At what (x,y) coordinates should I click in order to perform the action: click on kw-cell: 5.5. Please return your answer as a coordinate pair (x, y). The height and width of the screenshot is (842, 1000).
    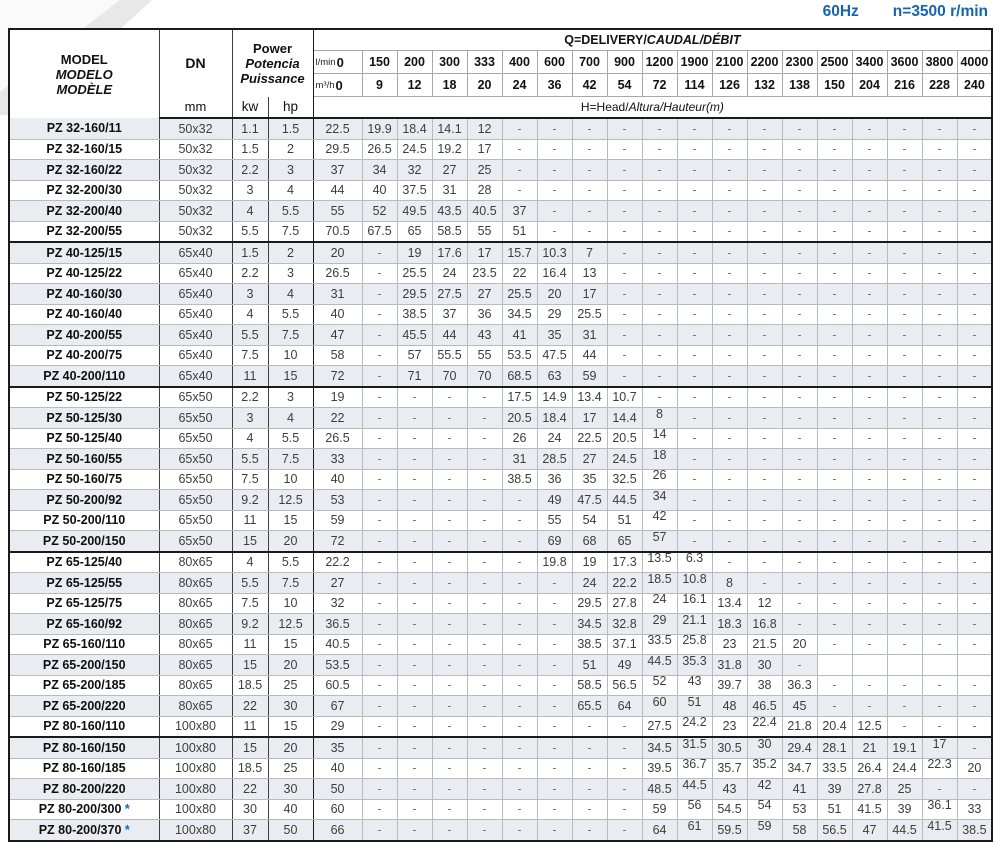
    Looking at the image, I should click on (250, 583).